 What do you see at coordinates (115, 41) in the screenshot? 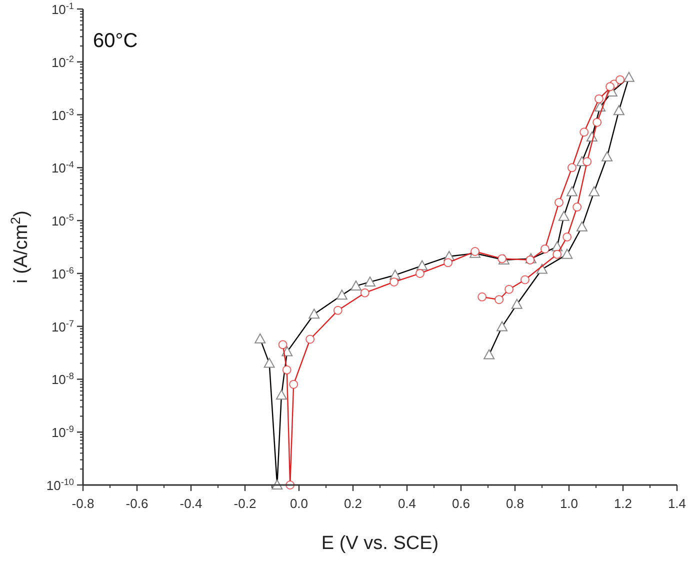
I see `annotation: 60°C` at bounding box center [115, 41].